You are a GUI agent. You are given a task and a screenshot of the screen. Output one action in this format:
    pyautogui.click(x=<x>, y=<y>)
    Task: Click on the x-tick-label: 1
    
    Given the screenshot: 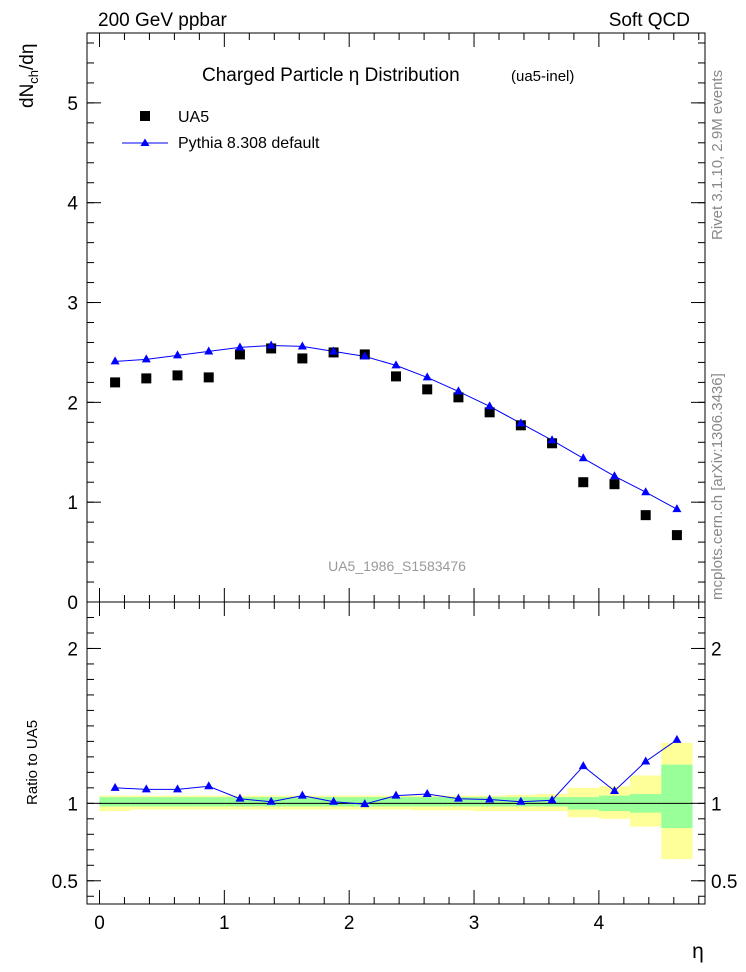 What is the action you would take?
    pyautogui.click(x=224, y=923)
    